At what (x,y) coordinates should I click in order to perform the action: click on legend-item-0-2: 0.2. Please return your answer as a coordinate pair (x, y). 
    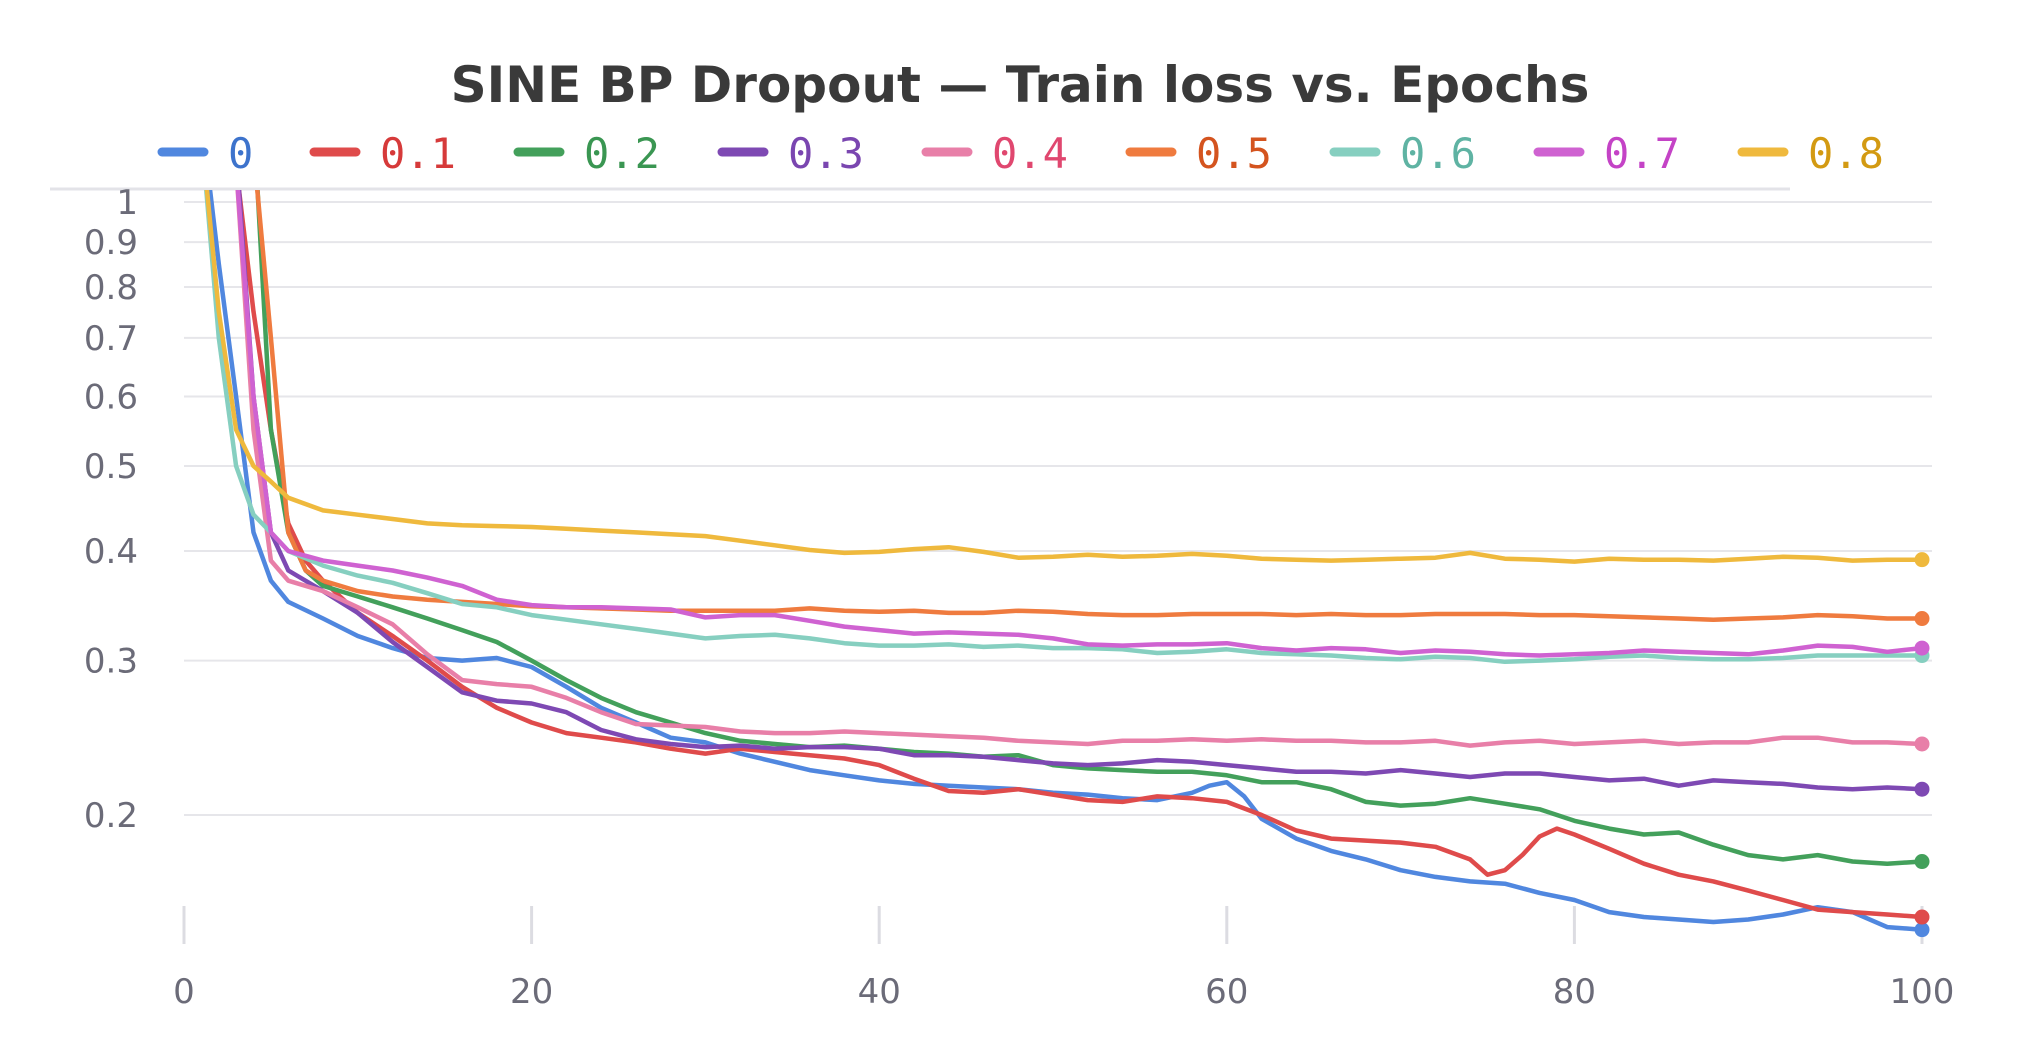
    Looking at the image, I should click on (586, 153).